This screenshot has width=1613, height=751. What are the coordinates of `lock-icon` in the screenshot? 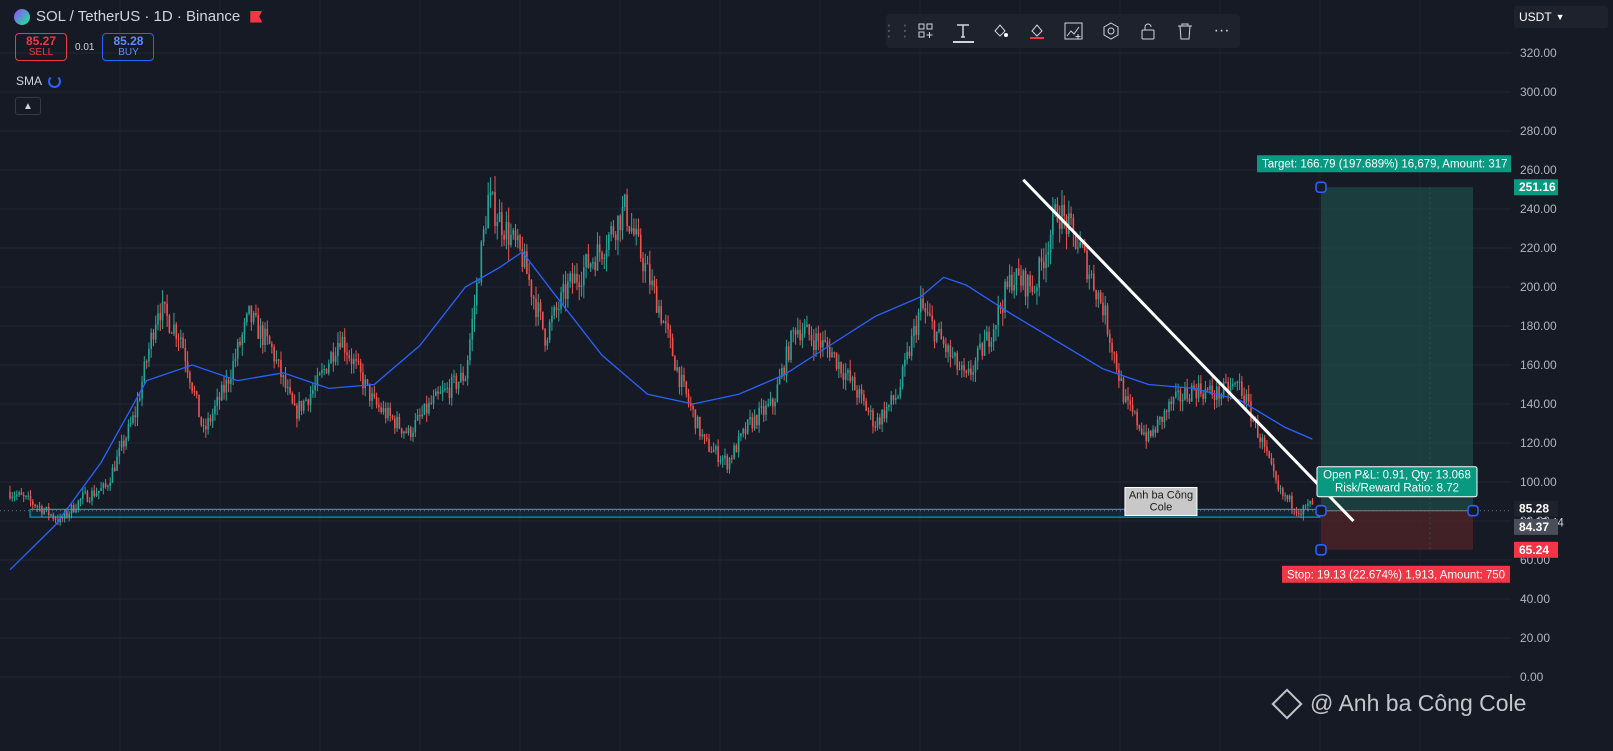 It's located at (1147, 31).